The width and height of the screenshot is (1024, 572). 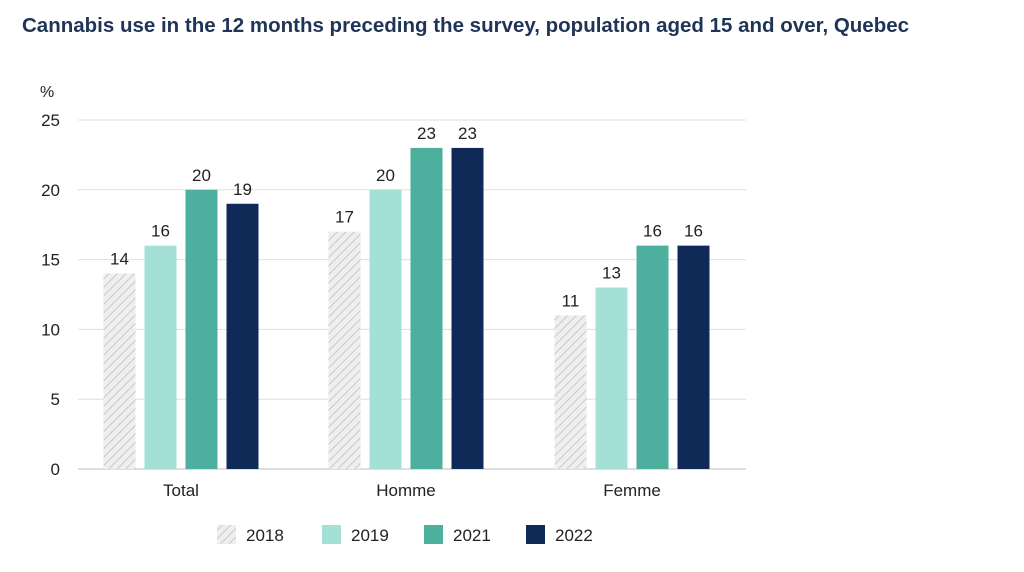 What do you see at coordinates (385, 329) in the screenshot?
I see `bar-homme-2019` at bounding box center [385, 329].